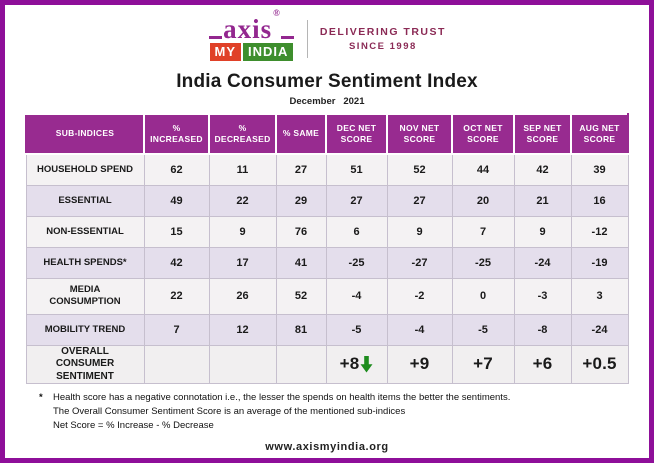  Describe the element at coordinates (483, 169) in the screenshot. I see `cell-value: 44` at that location.